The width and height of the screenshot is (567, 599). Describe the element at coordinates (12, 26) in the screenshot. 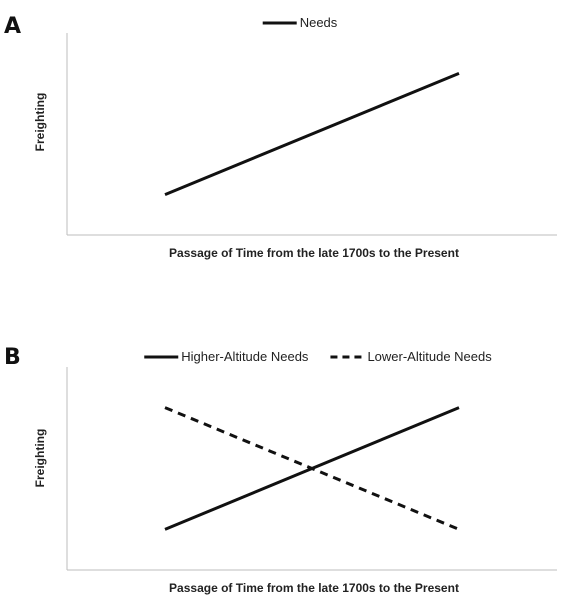

I see `panel-a-letter: A` at that location.